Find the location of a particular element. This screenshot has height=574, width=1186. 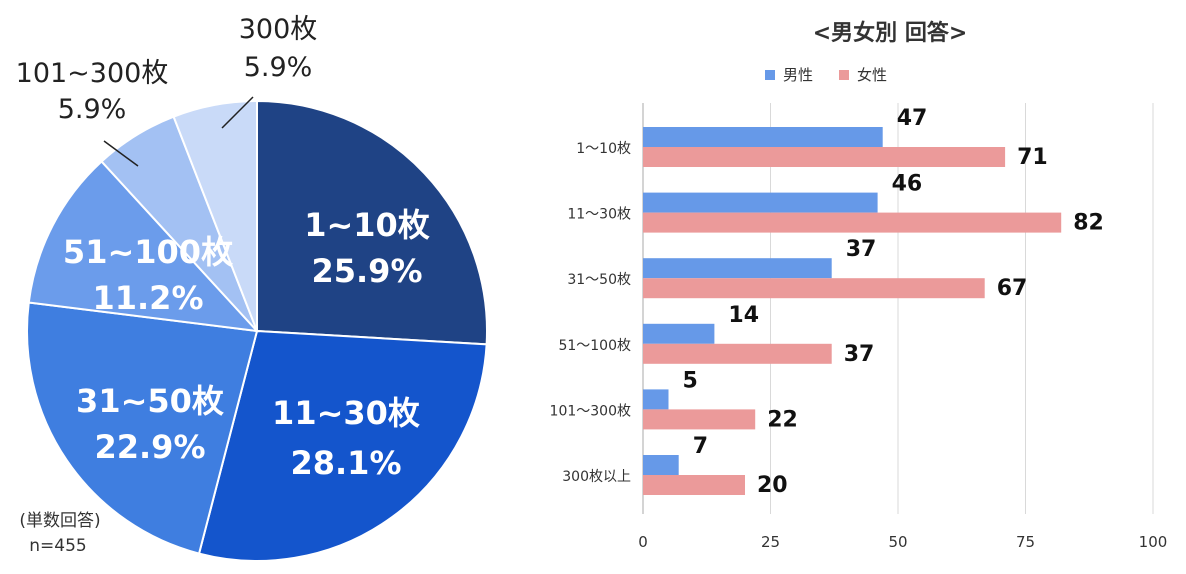

category-label: 1～10枚 is located at coordinates (603, 149).